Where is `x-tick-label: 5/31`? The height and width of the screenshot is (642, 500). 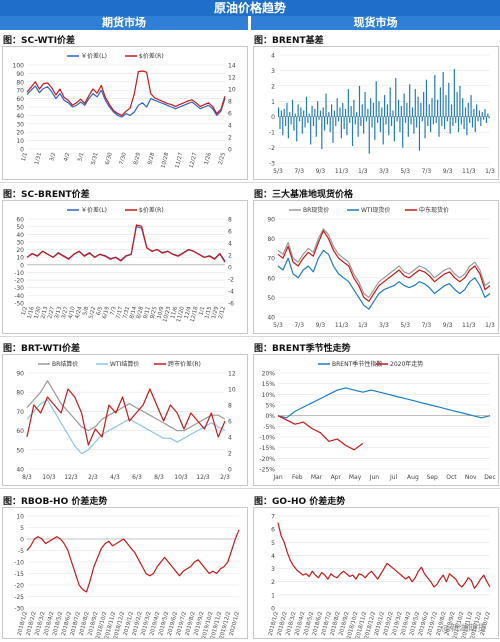
x-tick-label: 5/31 is located at coordinates (95, 158).